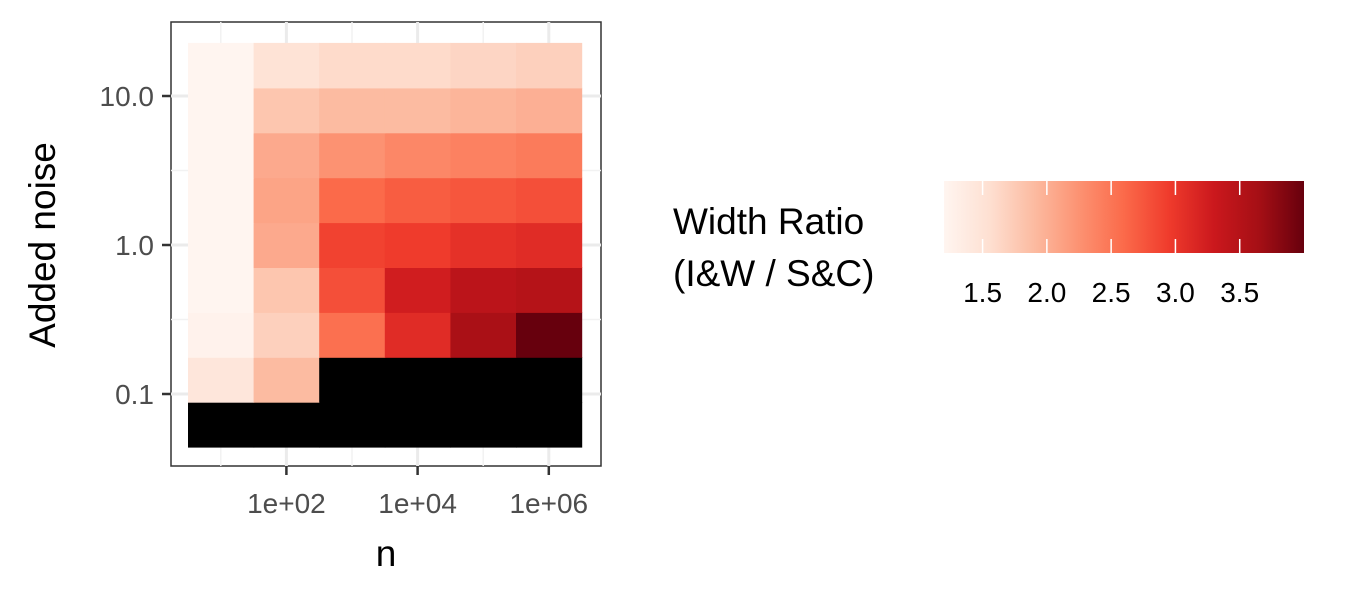 The height and width of the screenshot is (600, 1350). What do you see at coordinates (548, 503) in the screenshot?
I see `x-tick-label: 1e+06` at bounding box center [548, 503].